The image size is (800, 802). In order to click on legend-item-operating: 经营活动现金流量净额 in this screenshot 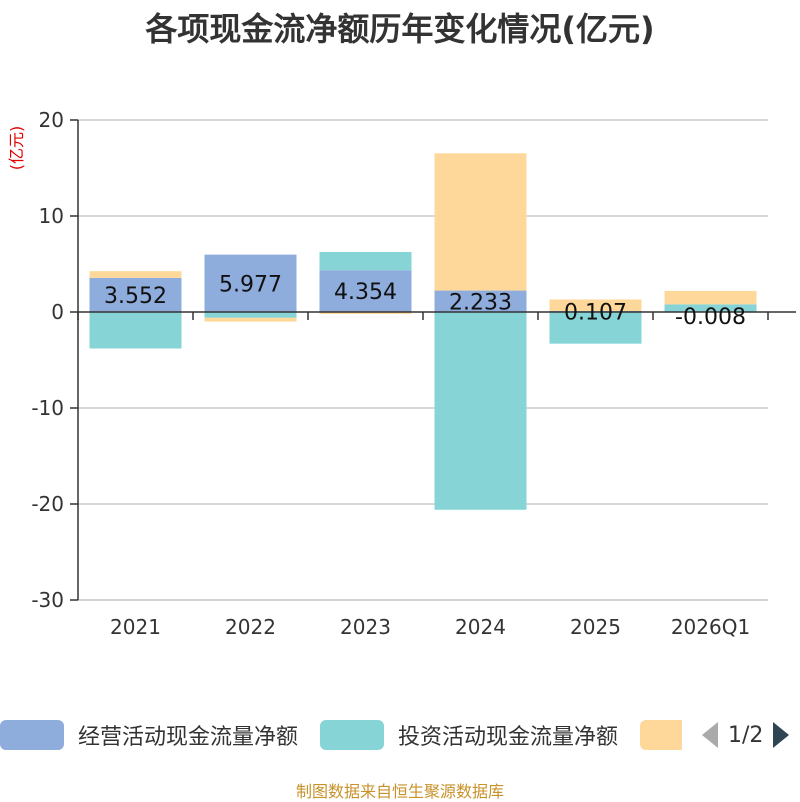, I will do `click(149, 735)`.